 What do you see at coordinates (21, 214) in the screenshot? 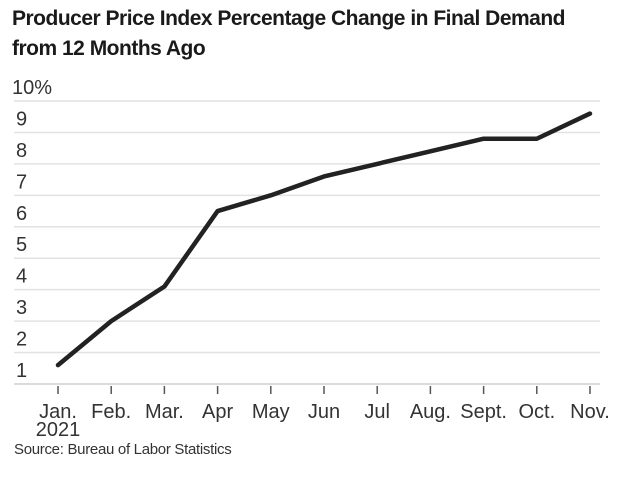
I see `y-tick-label: 6` at bounding box center [21, 214].